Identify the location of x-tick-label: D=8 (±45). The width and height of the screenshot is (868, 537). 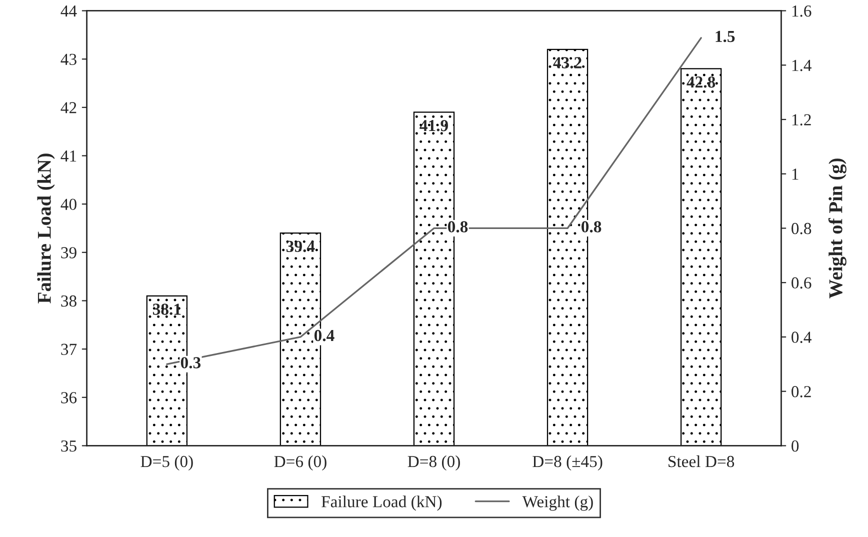
(567, 463).